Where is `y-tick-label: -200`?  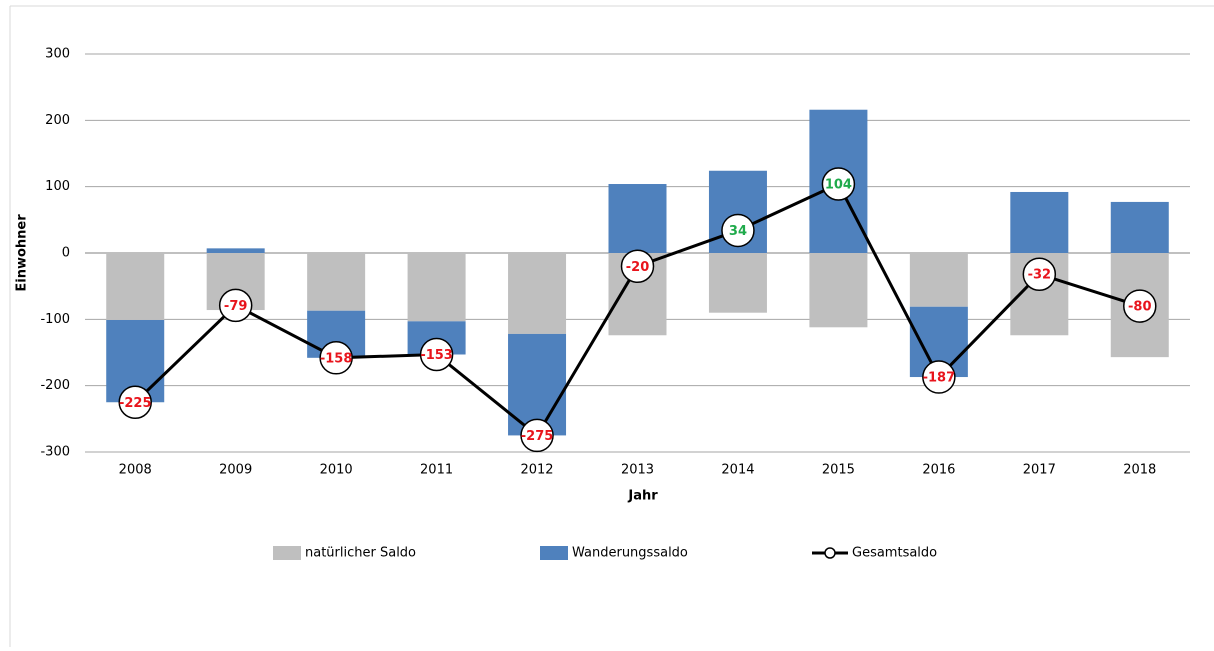
y-tick-label: -200 is located at coordinates (55, 385).